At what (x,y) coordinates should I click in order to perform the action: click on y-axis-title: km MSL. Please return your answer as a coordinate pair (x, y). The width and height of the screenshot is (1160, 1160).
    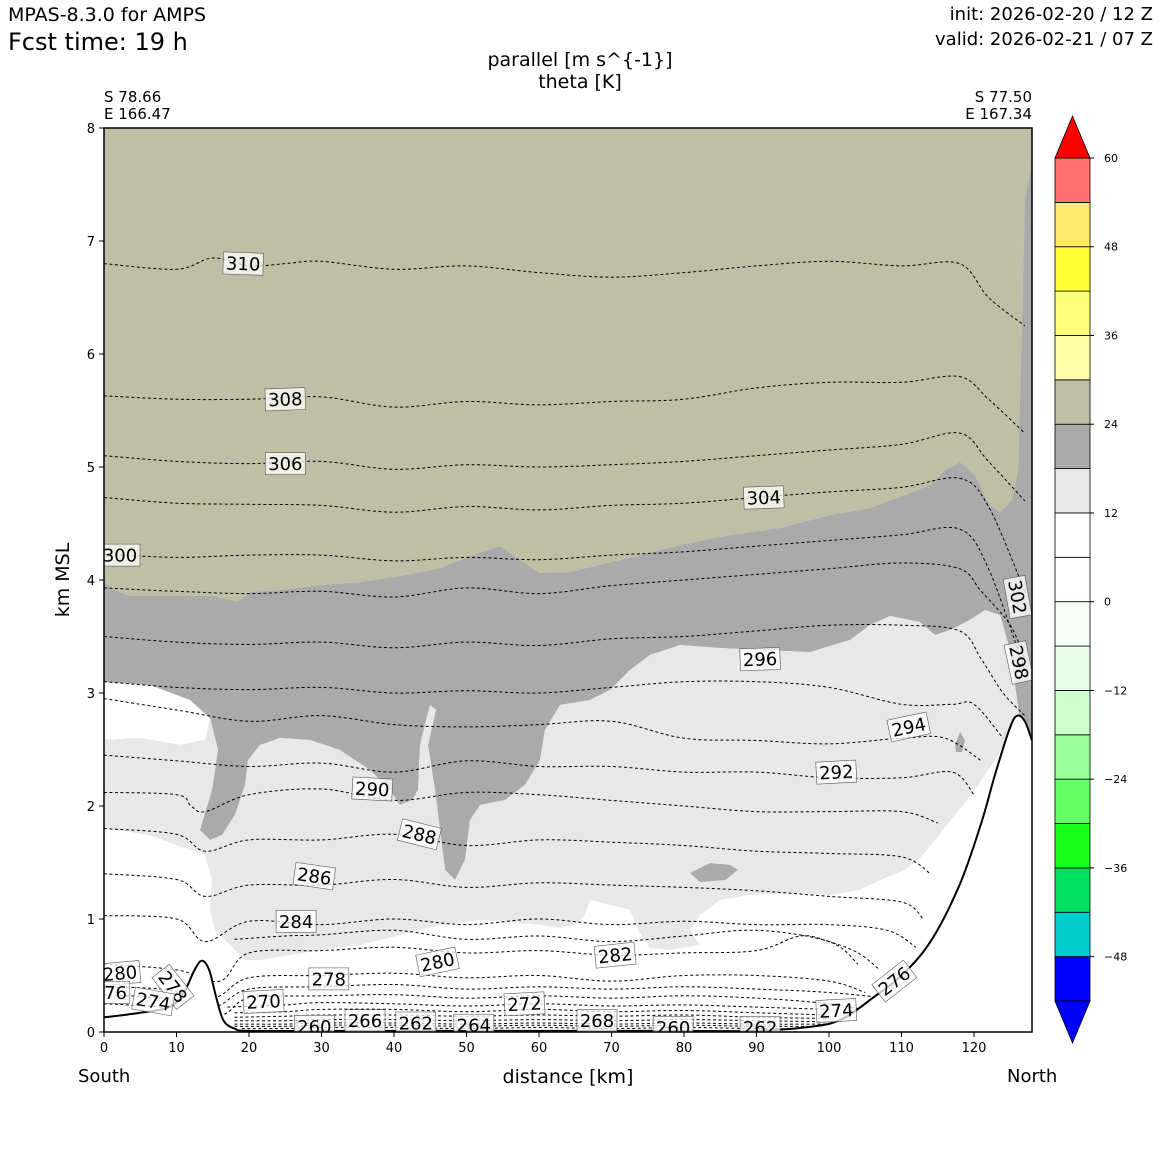
    Looking at the image, I should click on (63, 579).